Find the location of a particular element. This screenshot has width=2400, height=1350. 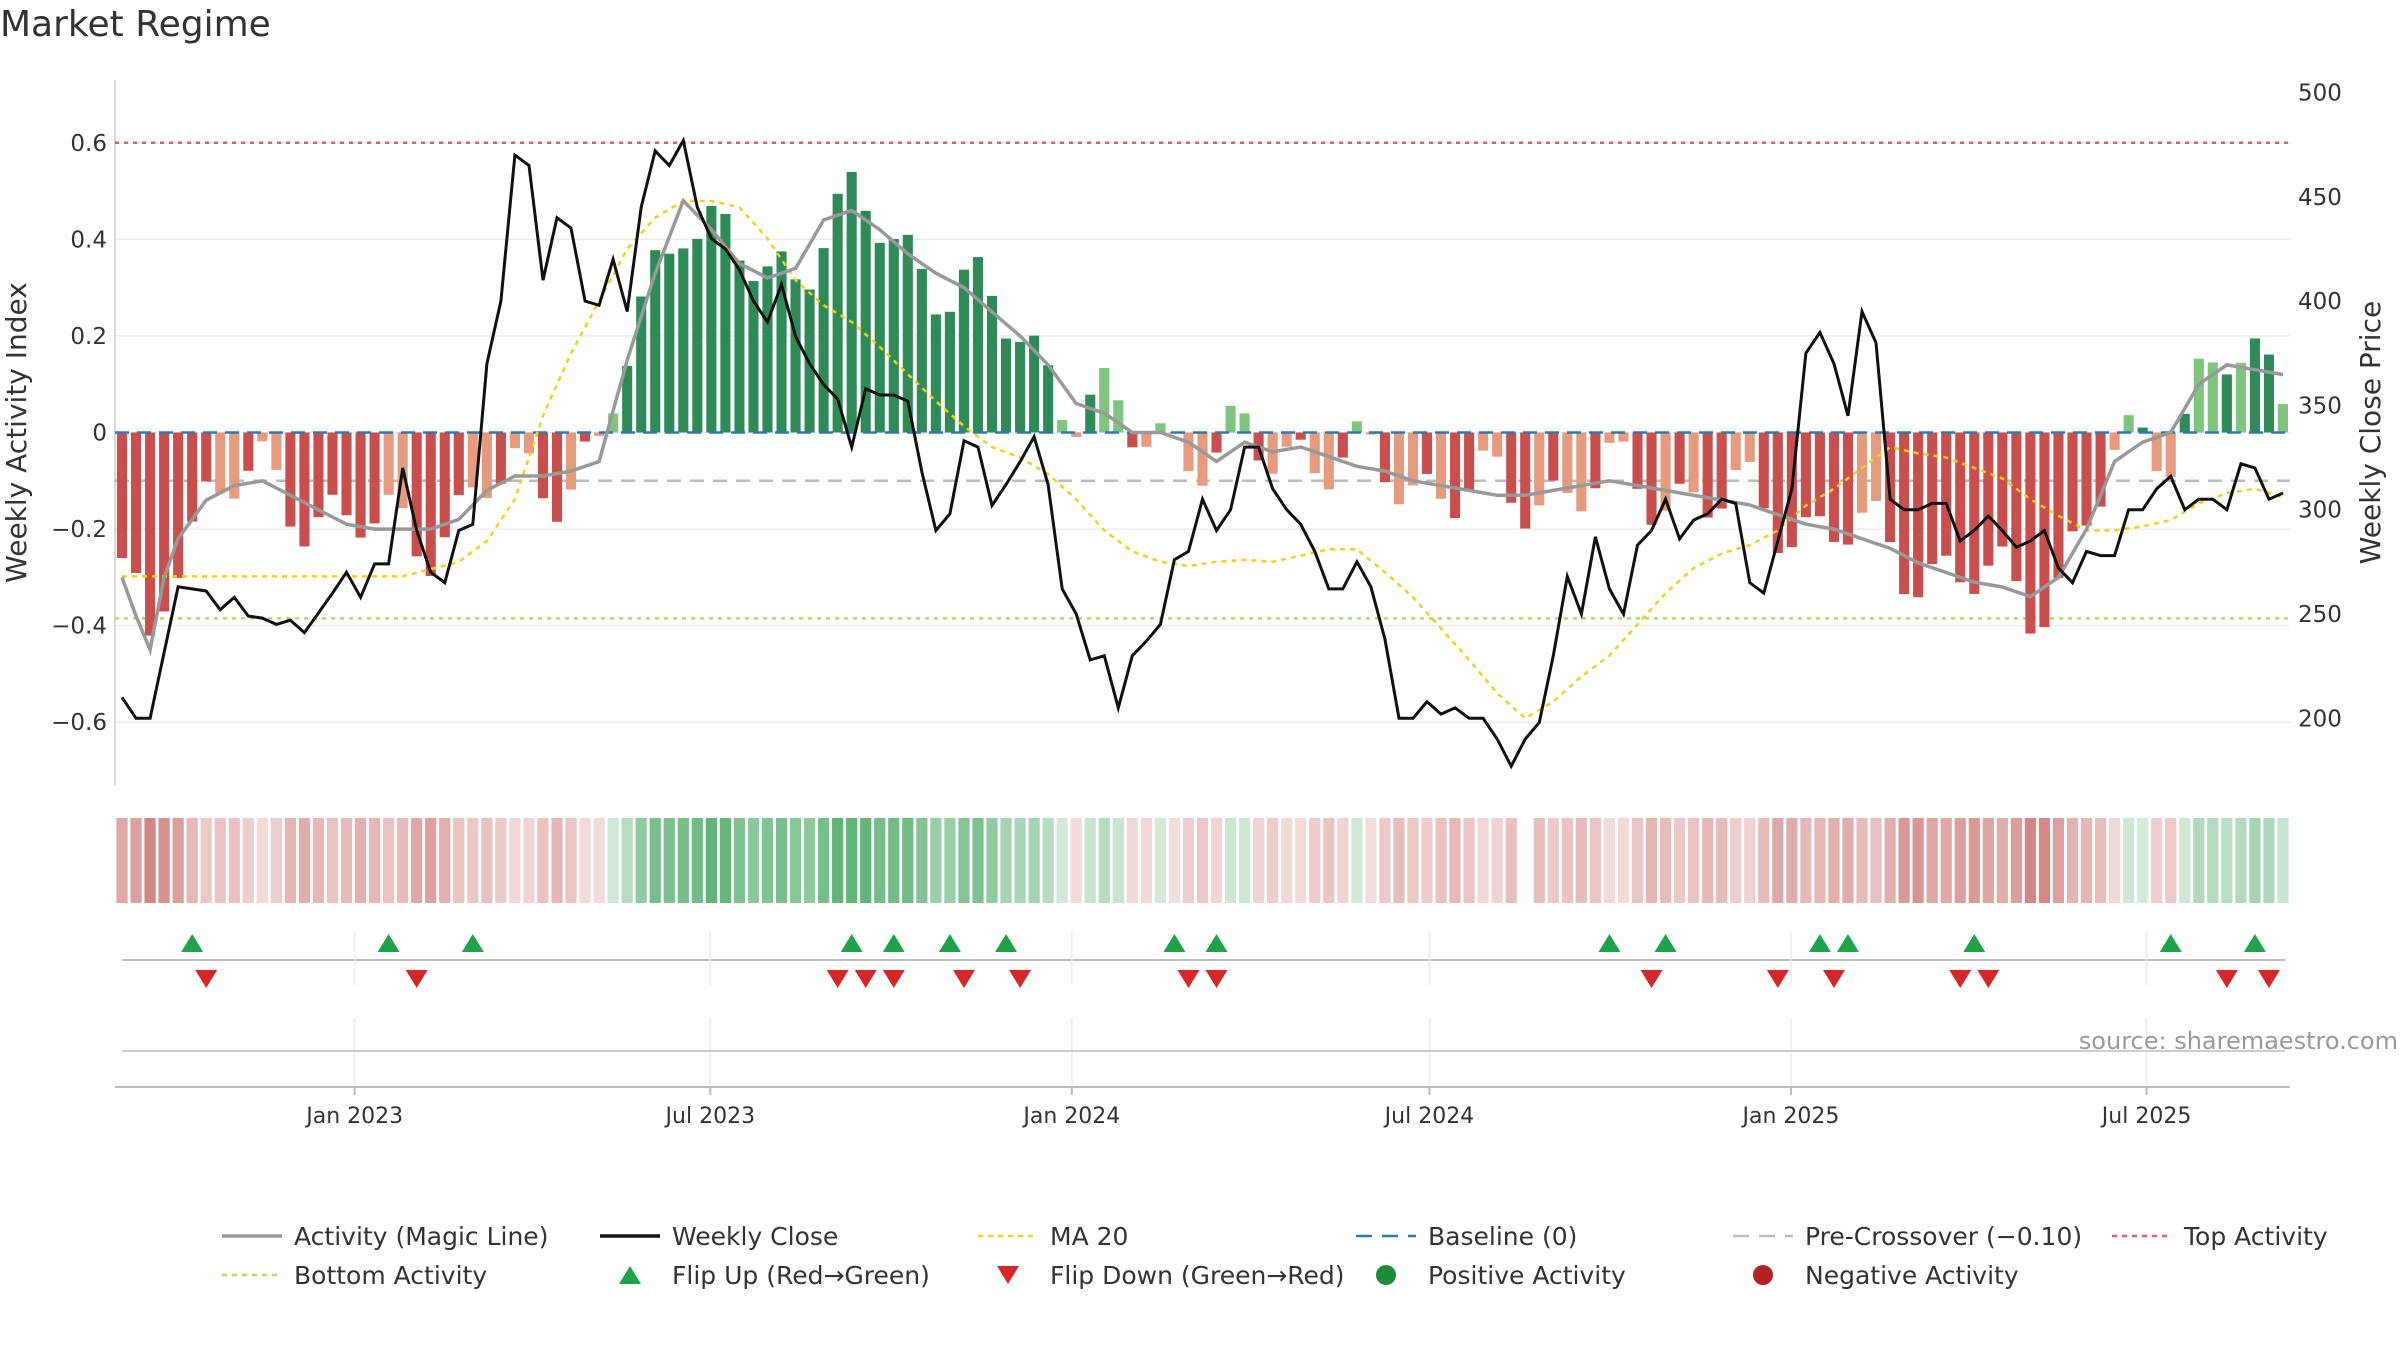

legend-label: Bottom Activity is located at coordinates (390, 1275).